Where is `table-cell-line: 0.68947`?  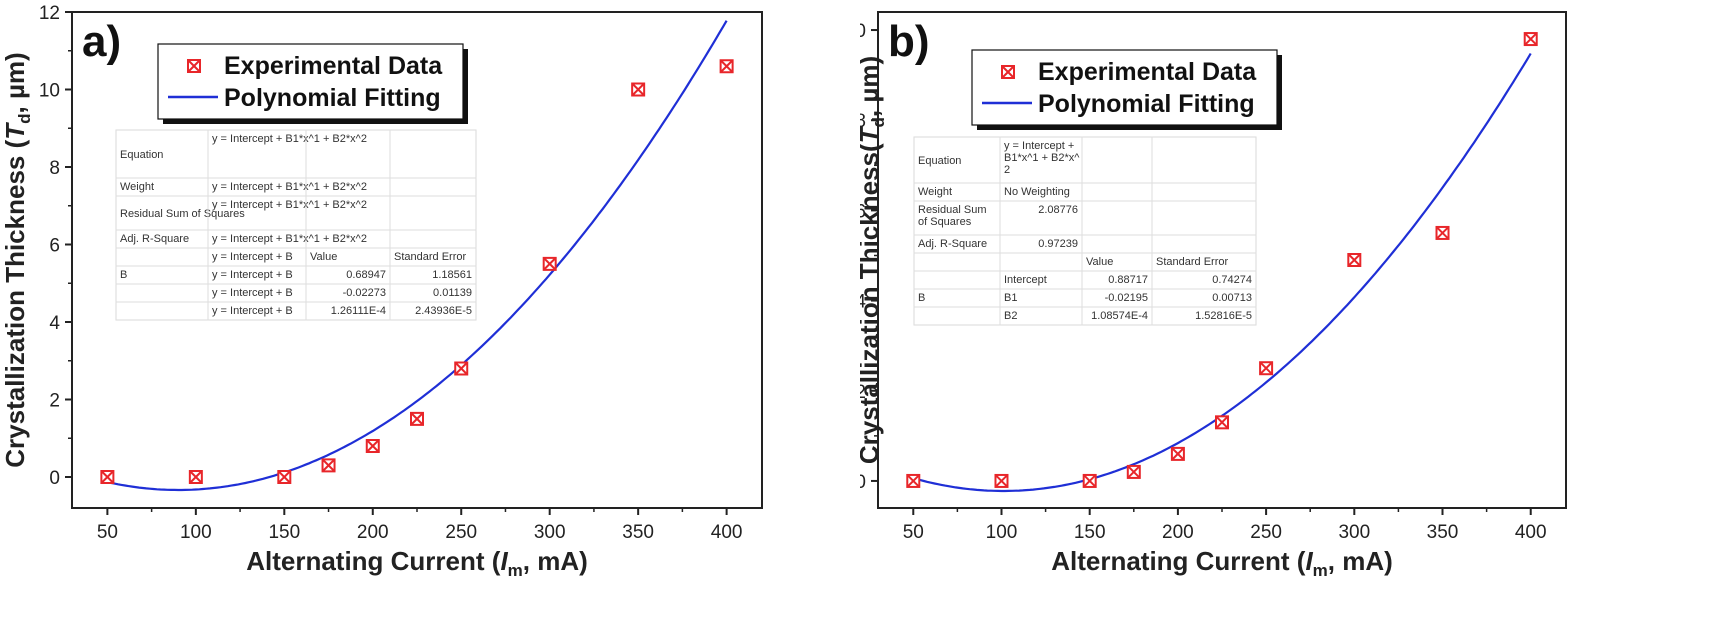
table-cell-line: 0.68947 is located at coordinates (366, 275).